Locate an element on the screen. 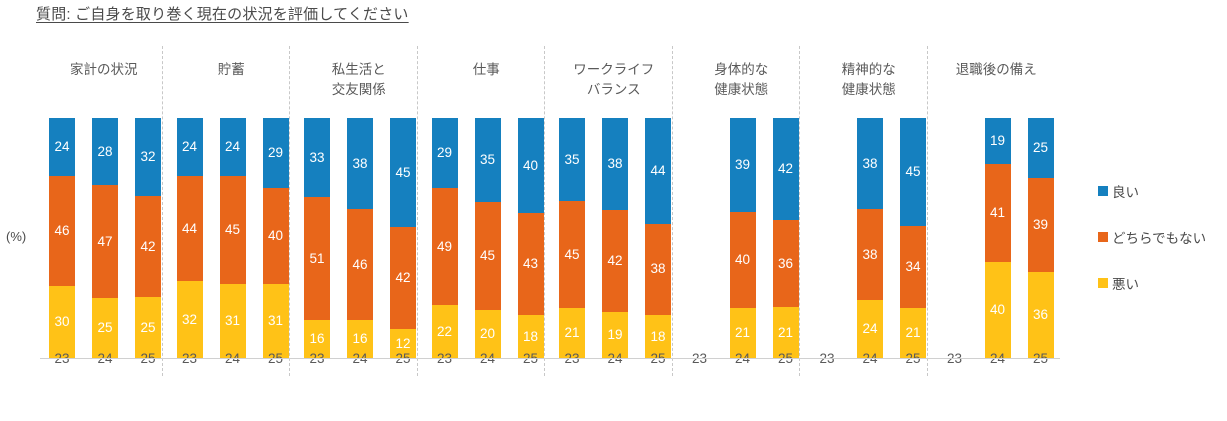 The height and width of the screenshot is (421, 1227). stacked-bar: 35 45 20 is located at coordinates (487, 238).